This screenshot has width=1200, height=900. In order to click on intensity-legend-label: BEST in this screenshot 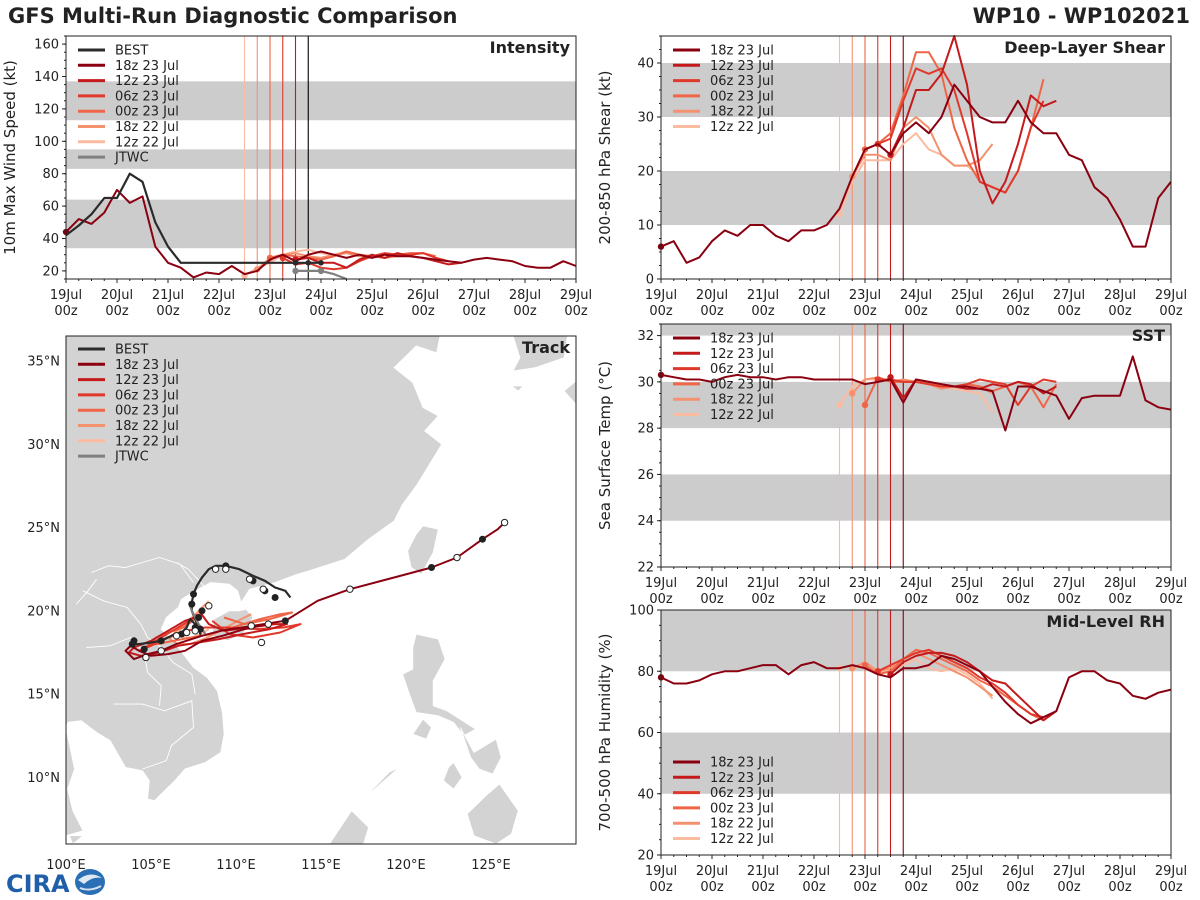, I will do `click(131, 51)`.